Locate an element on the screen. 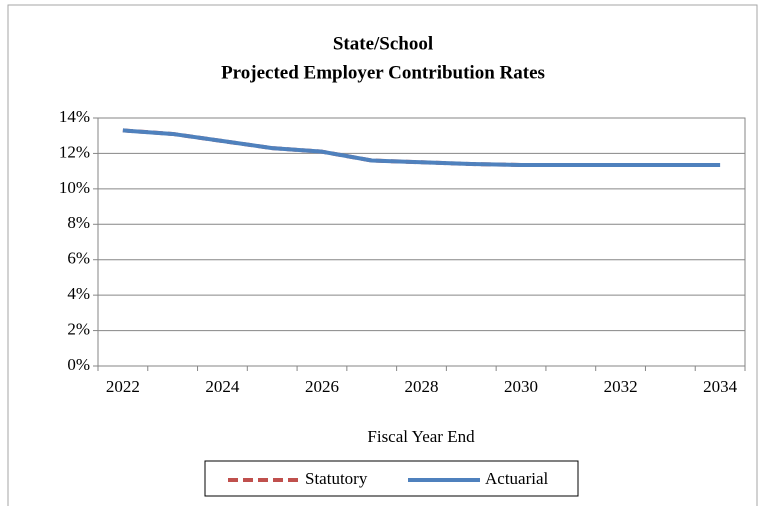 The height and width of the screenshot is (511, 766). legend-label: Actuarial is located at coordinates (517, 478).